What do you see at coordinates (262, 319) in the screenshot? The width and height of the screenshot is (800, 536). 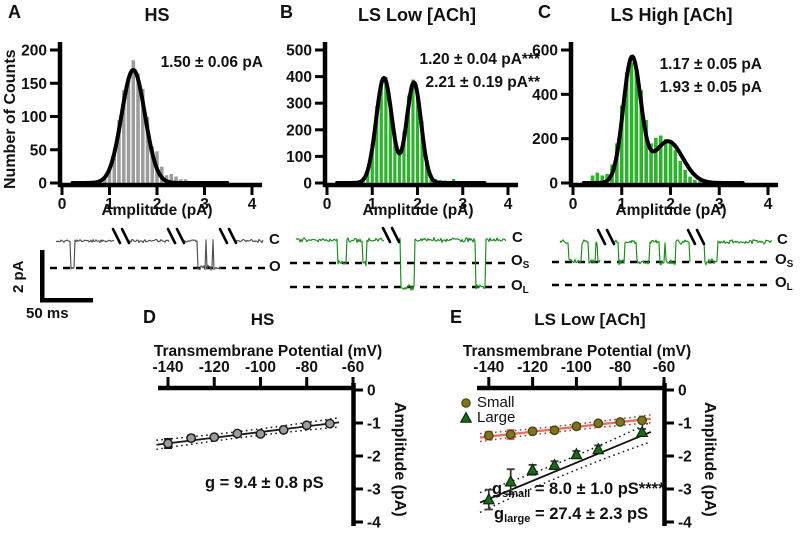 I see `panel-d-title: HS` at bounding box center [262, 319].